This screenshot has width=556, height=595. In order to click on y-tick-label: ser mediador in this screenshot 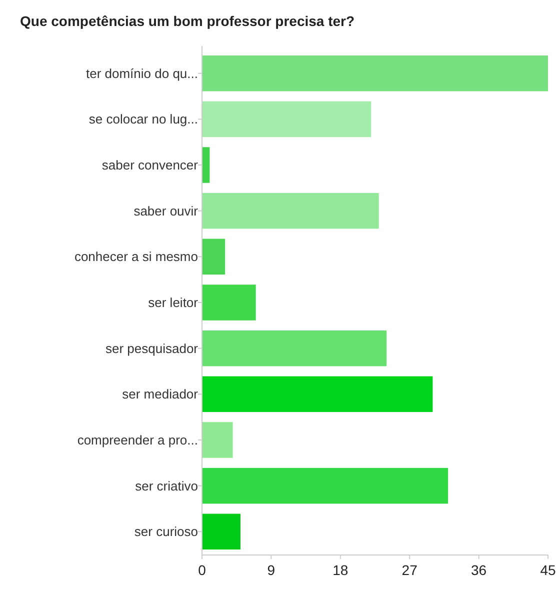, I will do `click(160, 394)`.